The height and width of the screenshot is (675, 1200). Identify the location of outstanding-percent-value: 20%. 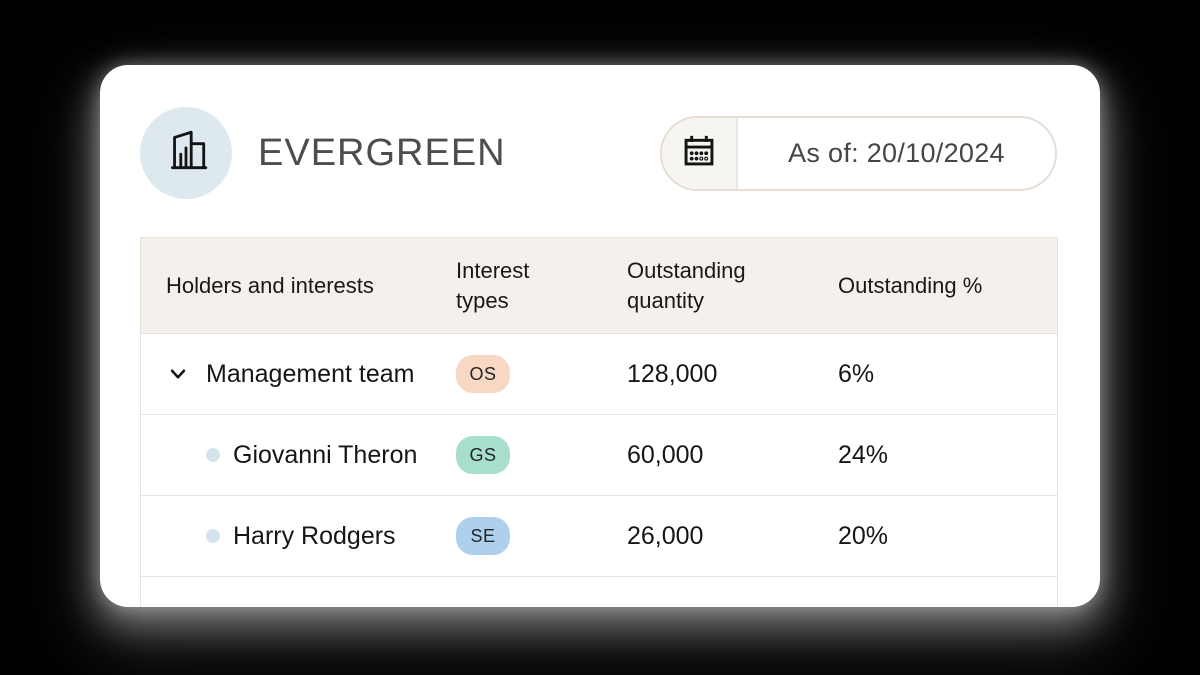
(863, 535).